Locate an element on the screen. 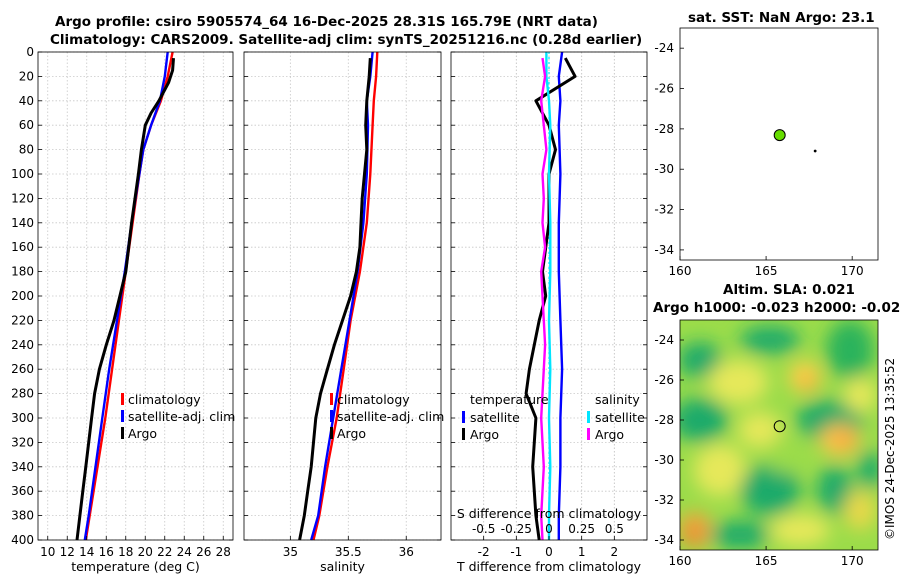  x-tick-label: -1 is located at coordinates (516, 552).